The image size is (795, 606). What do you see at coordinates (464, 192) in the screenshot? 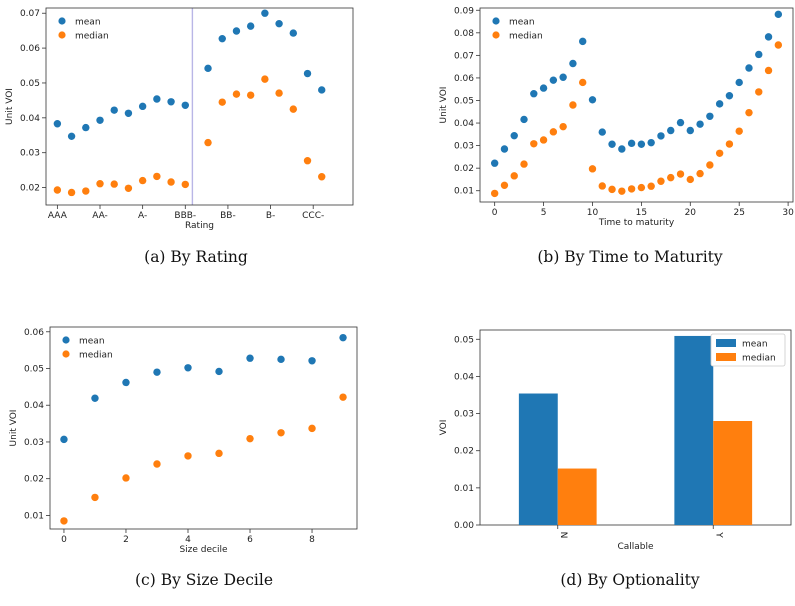
I see `y-tick-label: 0.01` at bounding box center [464, 192].